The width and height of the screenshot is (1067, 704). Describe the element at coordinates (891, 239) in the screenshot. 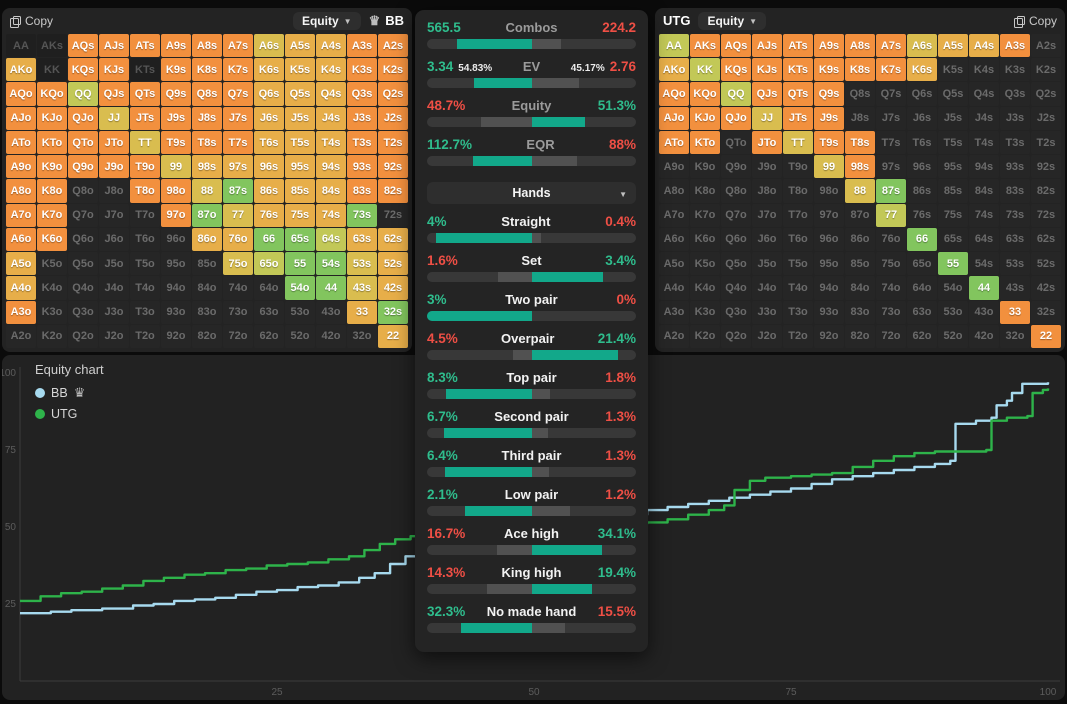

I see `matrix-cell-76o: 76o` at that location.